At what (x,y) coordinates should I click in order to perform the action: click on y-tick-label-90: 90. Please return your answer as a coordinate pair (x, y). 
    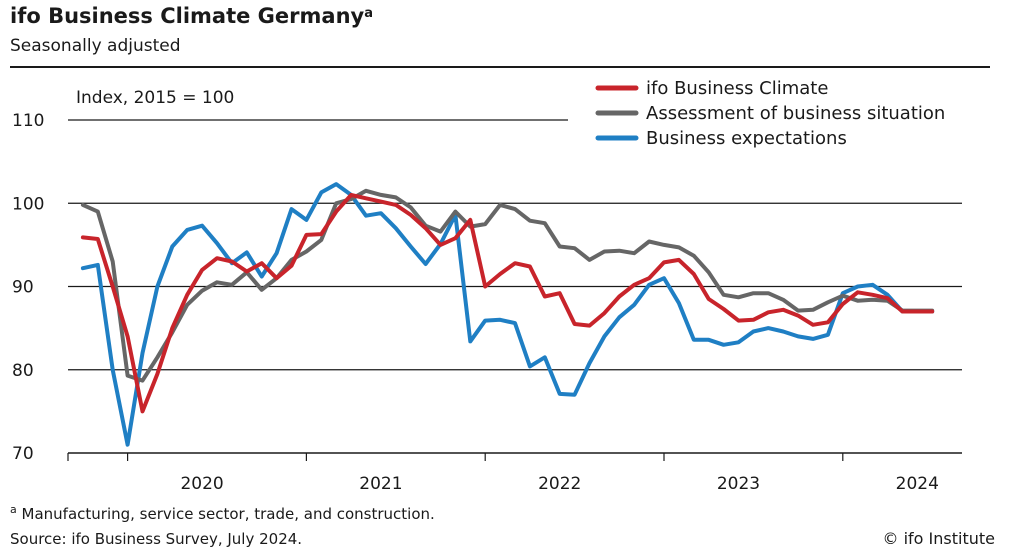
    Looking at the image, I should click on (23, 288).